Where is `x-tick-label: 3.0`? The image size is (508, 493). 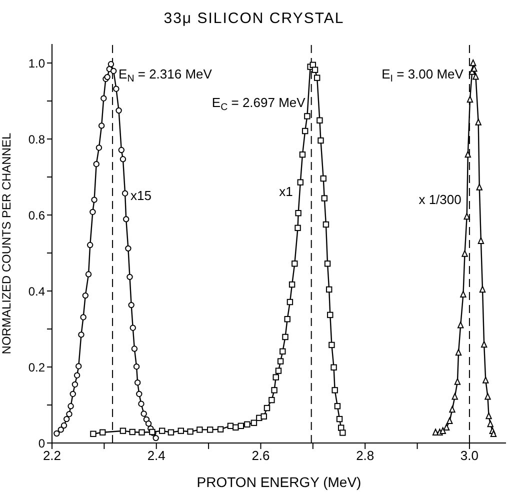 x-tick-label: 3.0 is located at coordinates (469, 456).